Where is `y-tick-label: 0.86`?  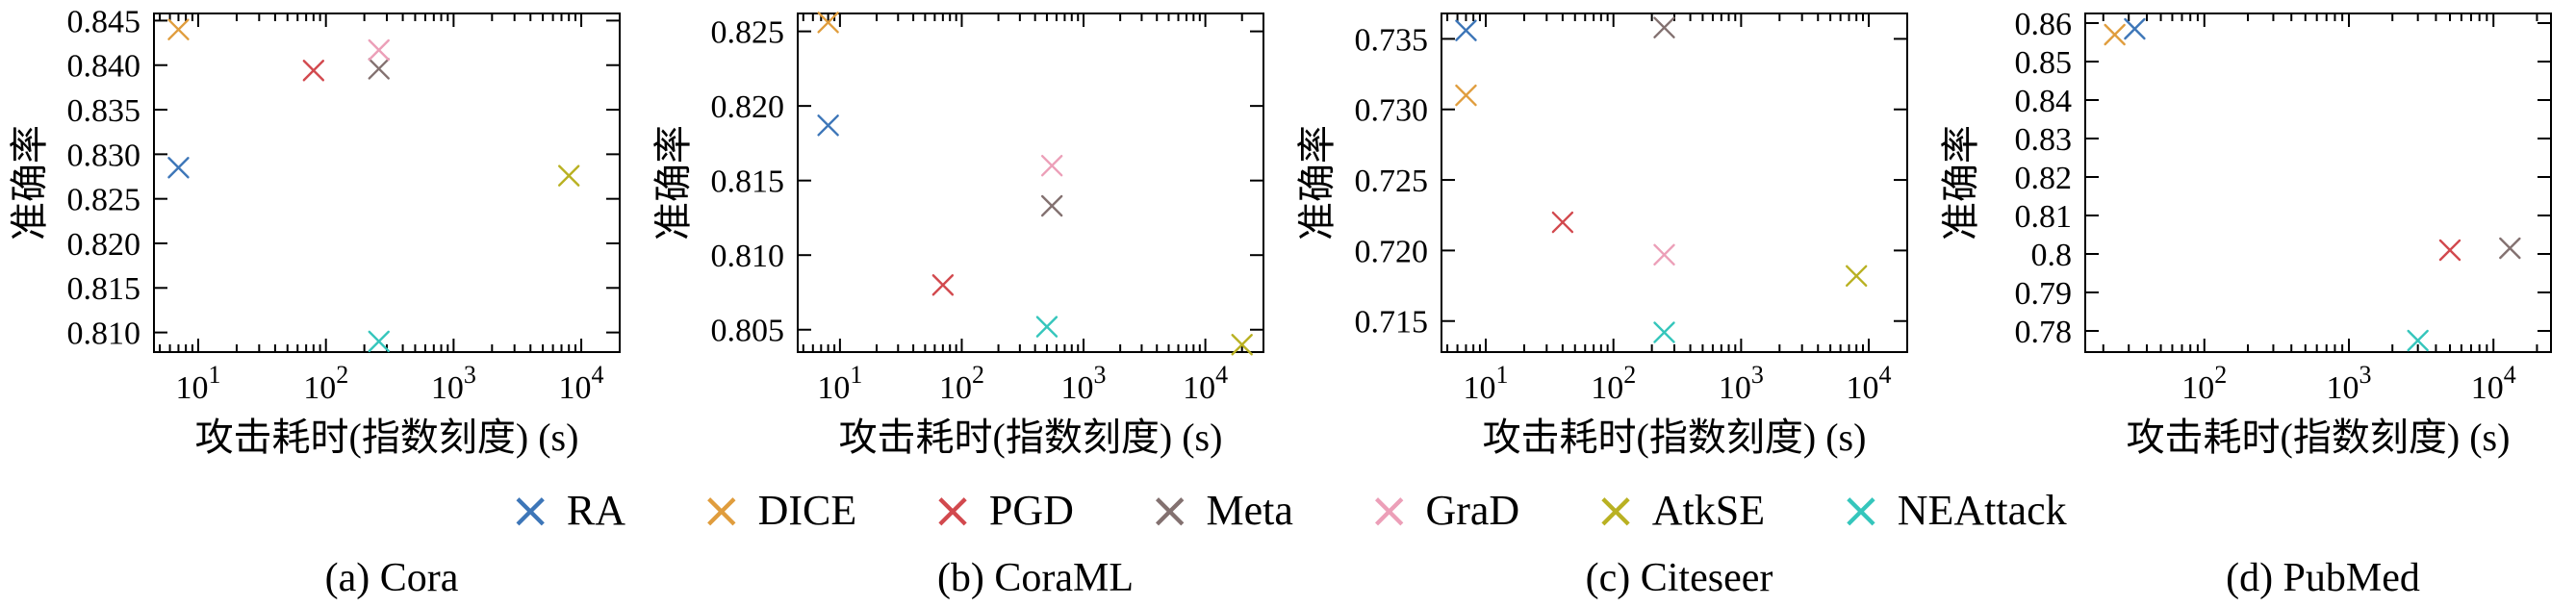
y-tick-label: 0.86 is located at coordinates (2044, 24).